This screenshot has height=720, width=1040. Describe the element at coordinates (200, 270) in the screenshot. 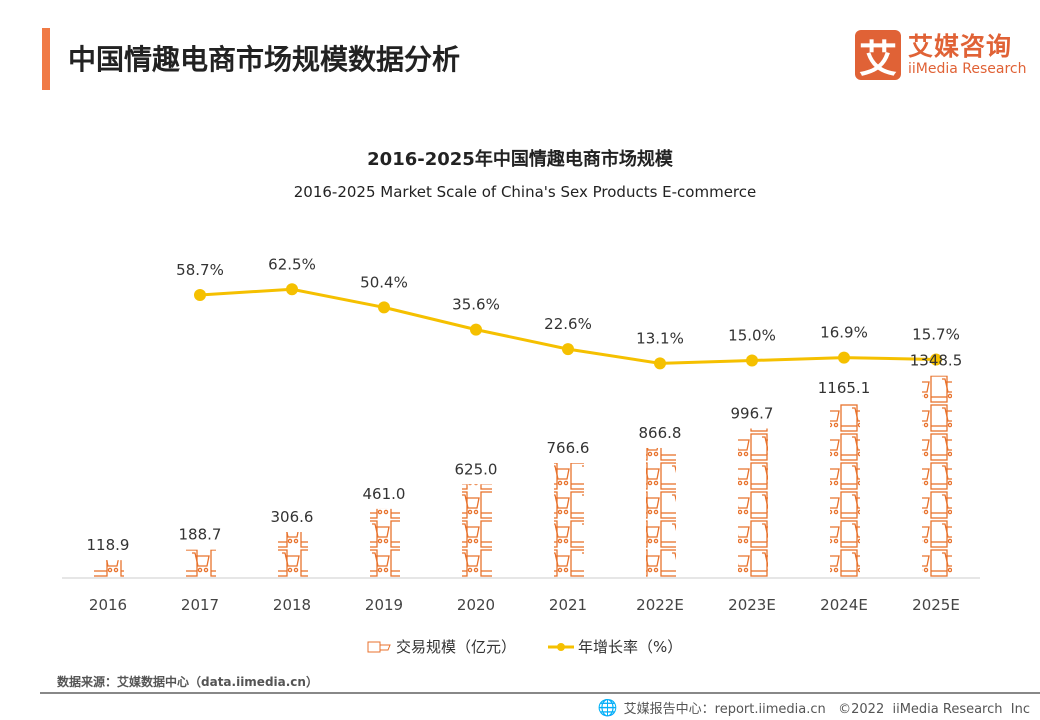

I see `growth-value-label: 58.7%` at that location.